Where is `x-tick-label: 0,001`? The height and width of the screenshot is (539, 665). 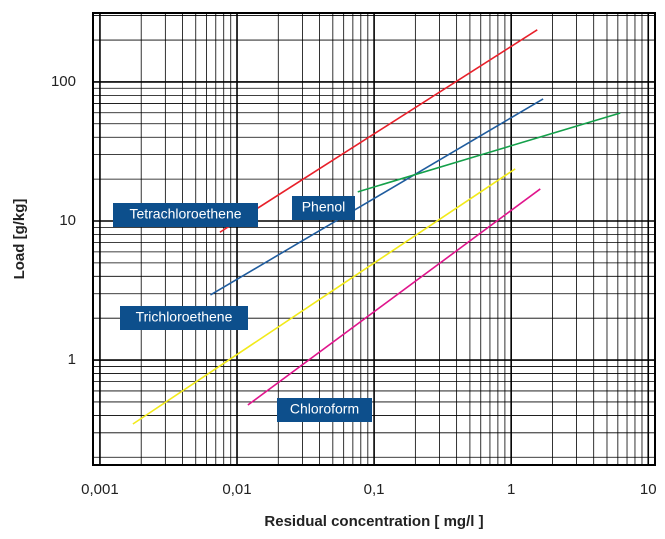
x-tick-label: 0,001 is located at coordinates (100, 489).